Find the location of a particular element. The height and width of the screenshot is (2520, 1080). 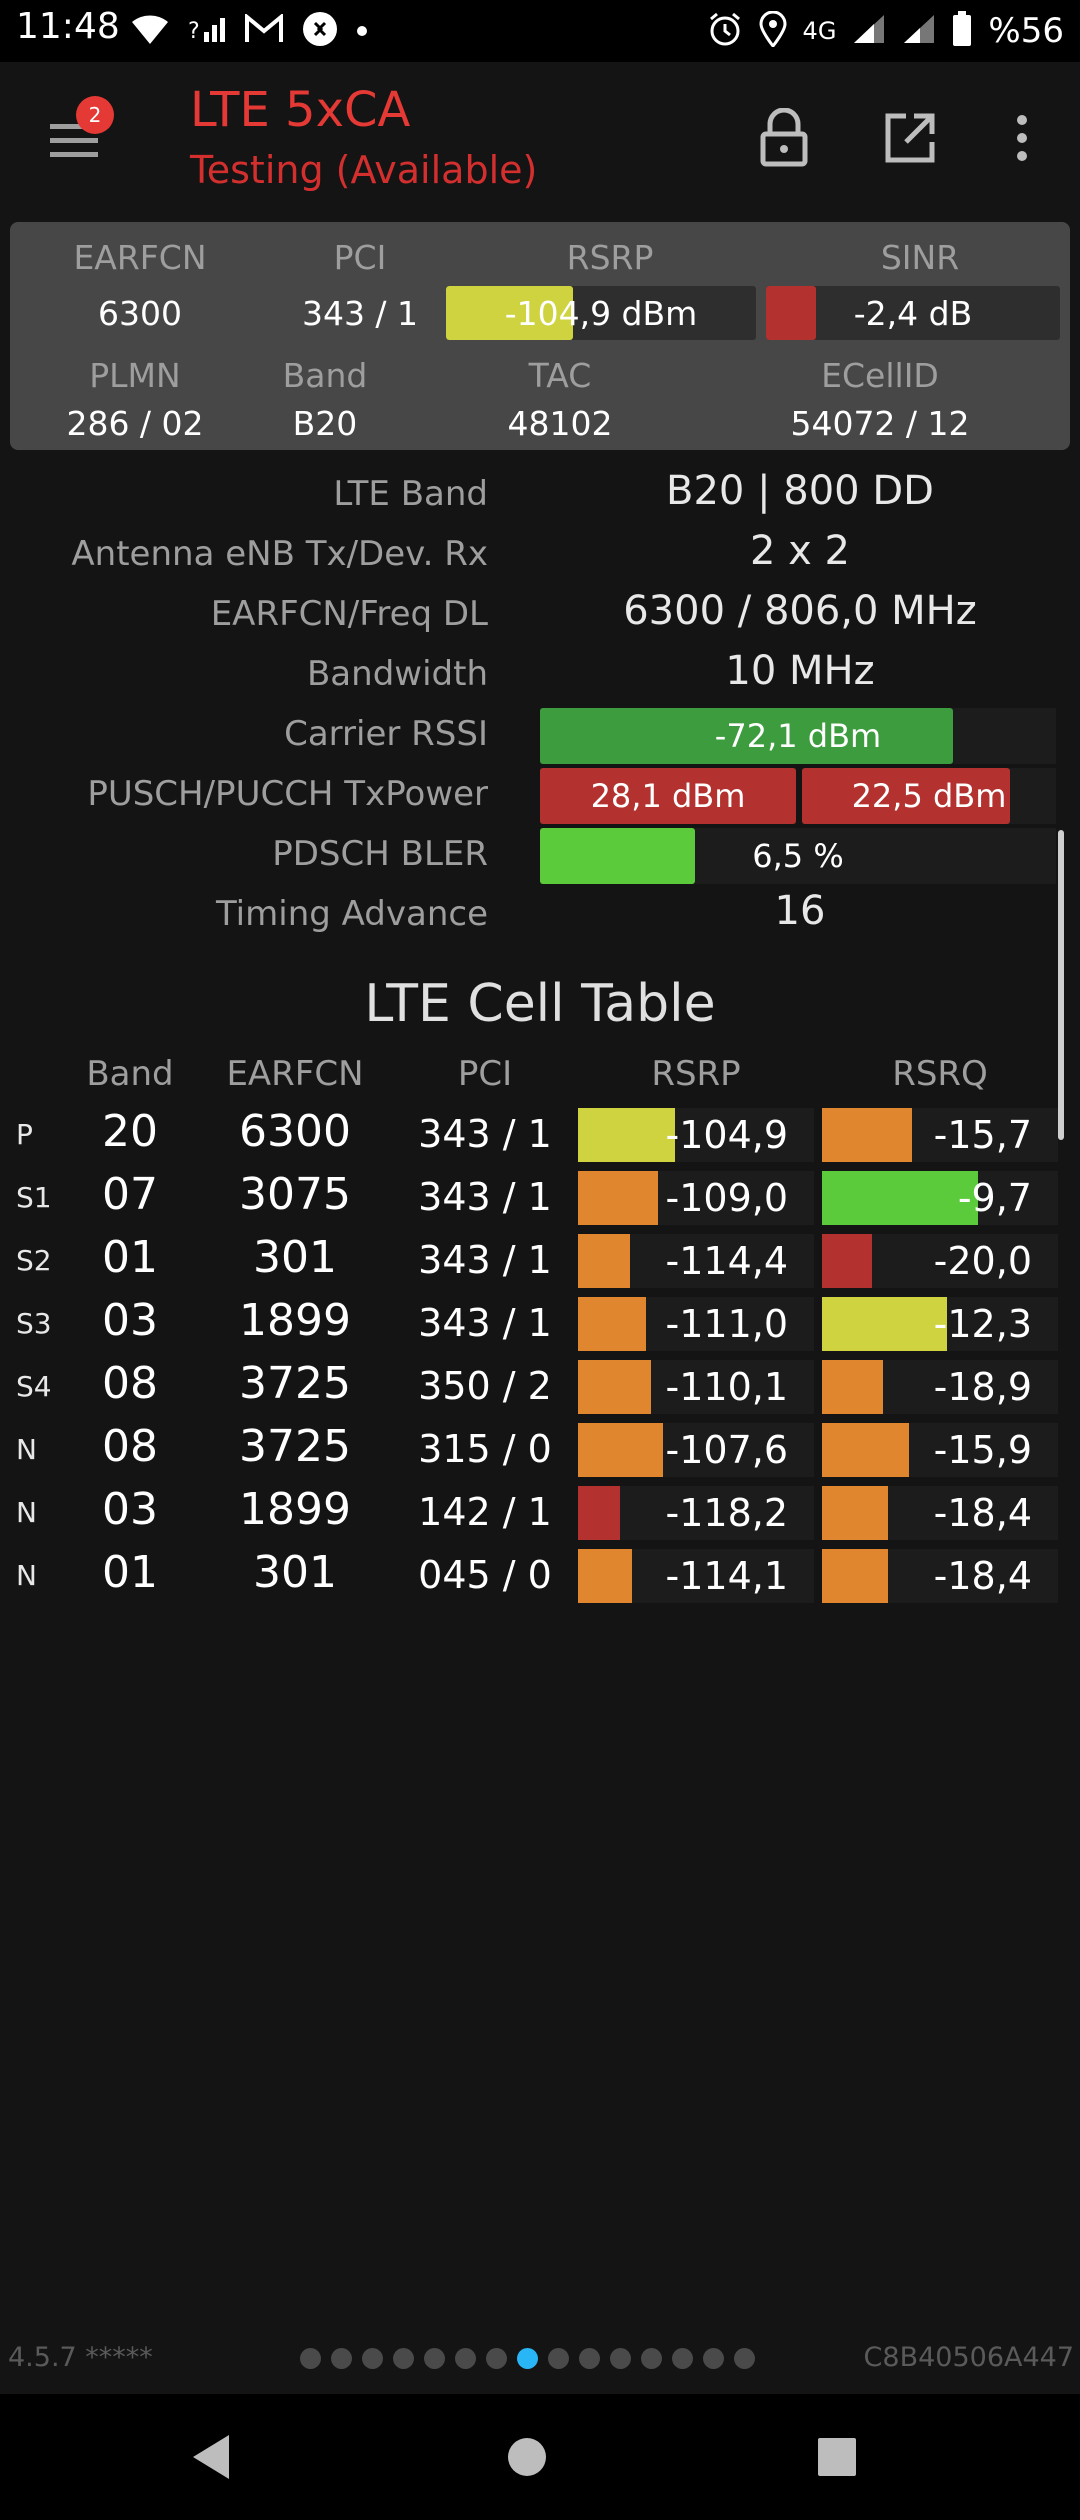

battery-level: %56 is located at coordinates (1026, 31).